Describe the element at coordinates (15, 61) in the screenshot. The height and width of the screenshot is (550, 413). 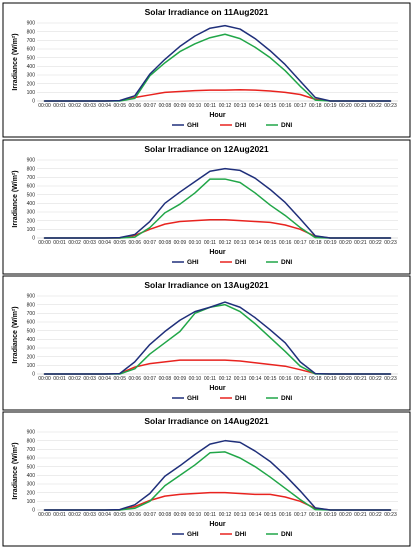
I see `y-axis-label: Irradiance (W/m²)` at that location.